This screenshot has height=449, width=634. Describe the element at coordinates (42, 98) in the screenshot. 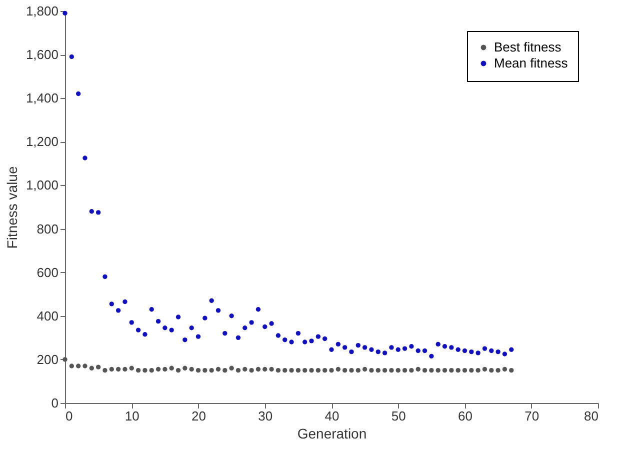

I see `y-tick-label: 1,400` at that location.